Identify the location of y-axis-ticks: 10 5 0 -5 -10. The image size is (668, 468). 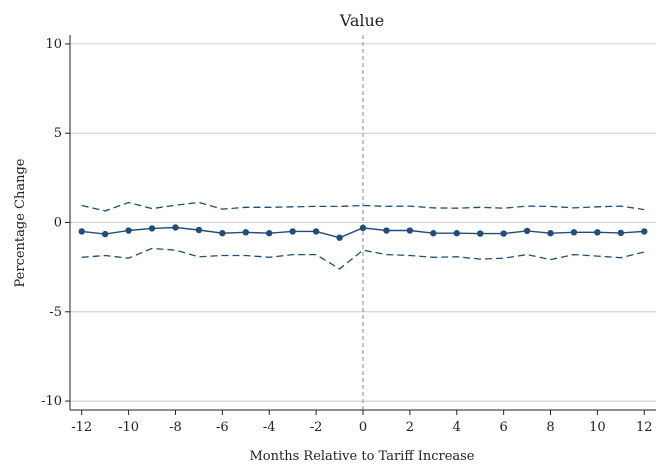
(55, 223).